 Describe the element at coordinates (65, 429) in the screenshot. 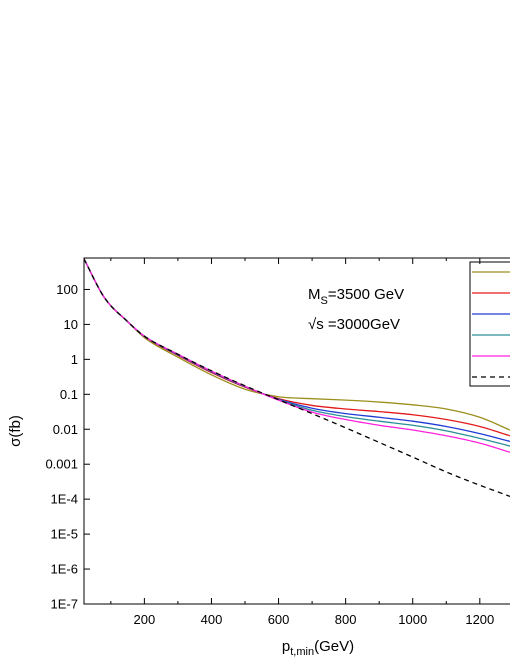

I see `y-tick-label: 0.01` at that location.